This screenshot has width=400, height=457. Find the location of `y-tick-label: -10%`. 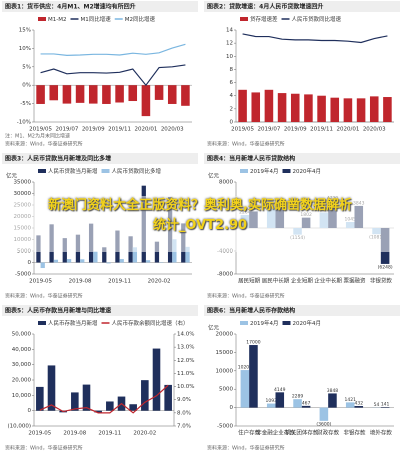

y-tick-label: -10% is located at coordinates (24, 123).